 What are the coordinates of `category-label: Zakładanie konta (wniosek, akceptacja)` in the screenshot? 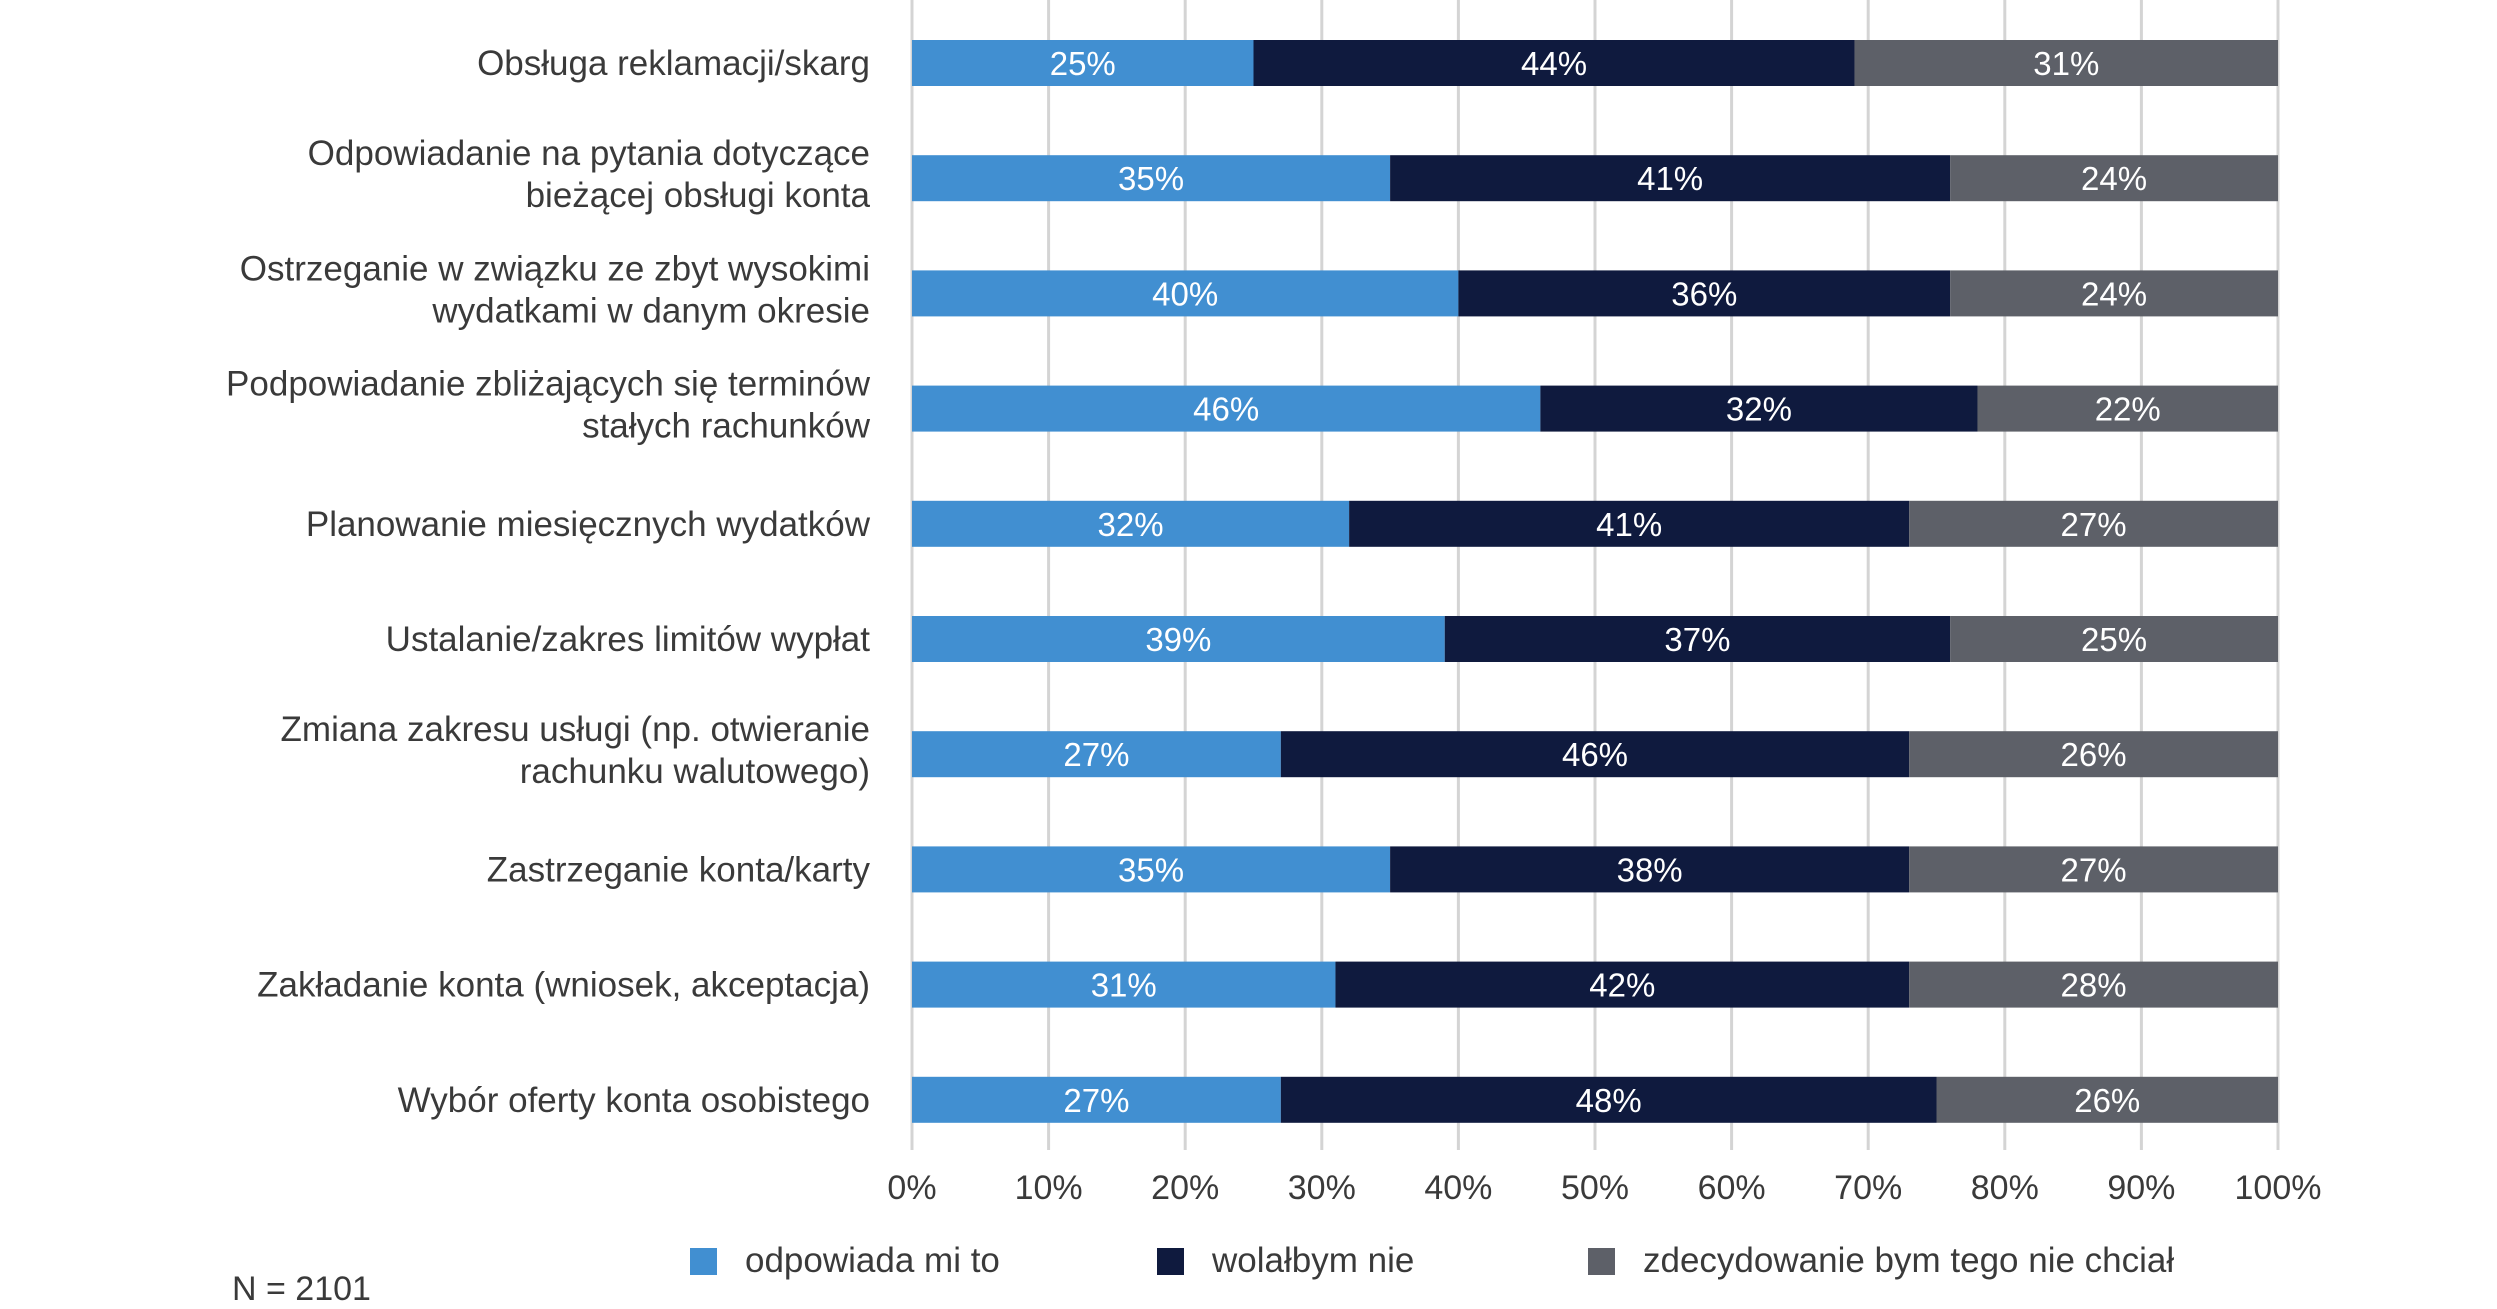 It's located at (563, 985).